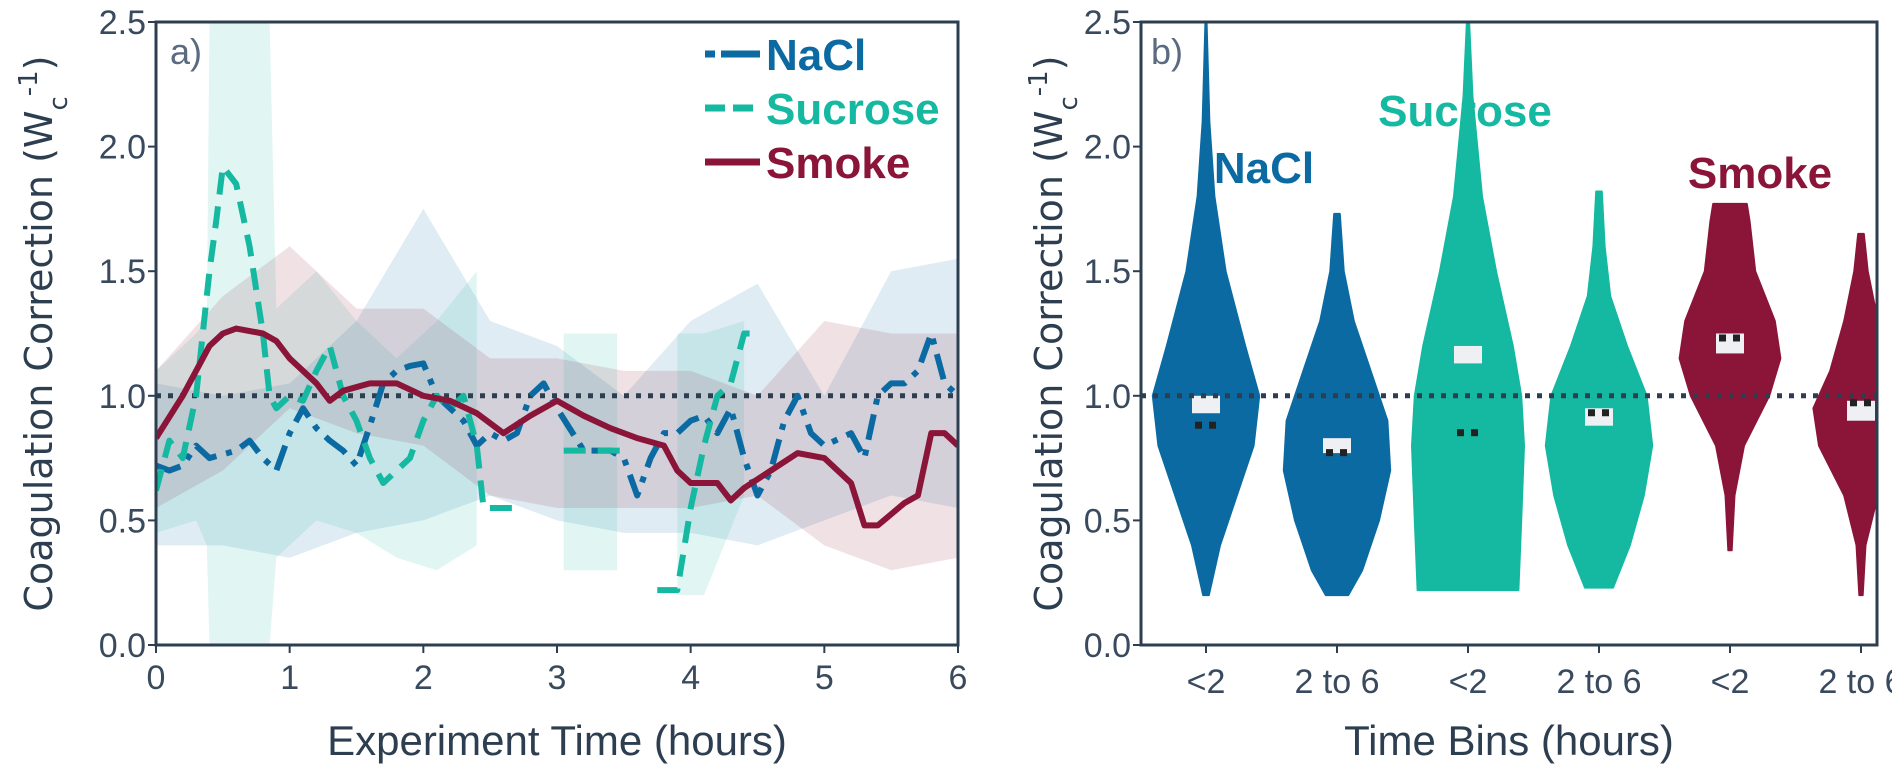 This screenshot has width=1892, height=775. Describe the element at coordinates (958, 678) in the screenshot. I see `x-tick-label: 6` at that location.